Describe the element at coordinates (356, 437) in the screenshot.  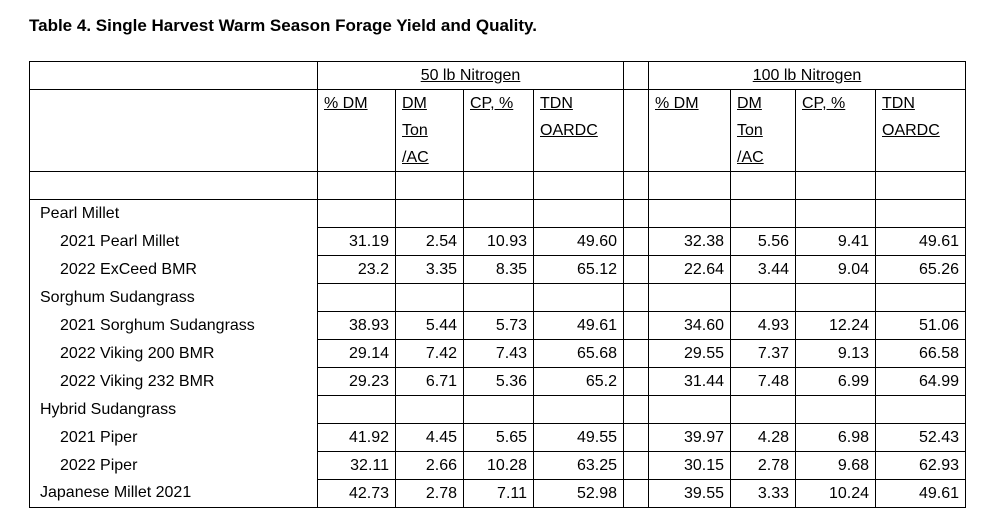
I see `value-cell: 41.92` at that location.